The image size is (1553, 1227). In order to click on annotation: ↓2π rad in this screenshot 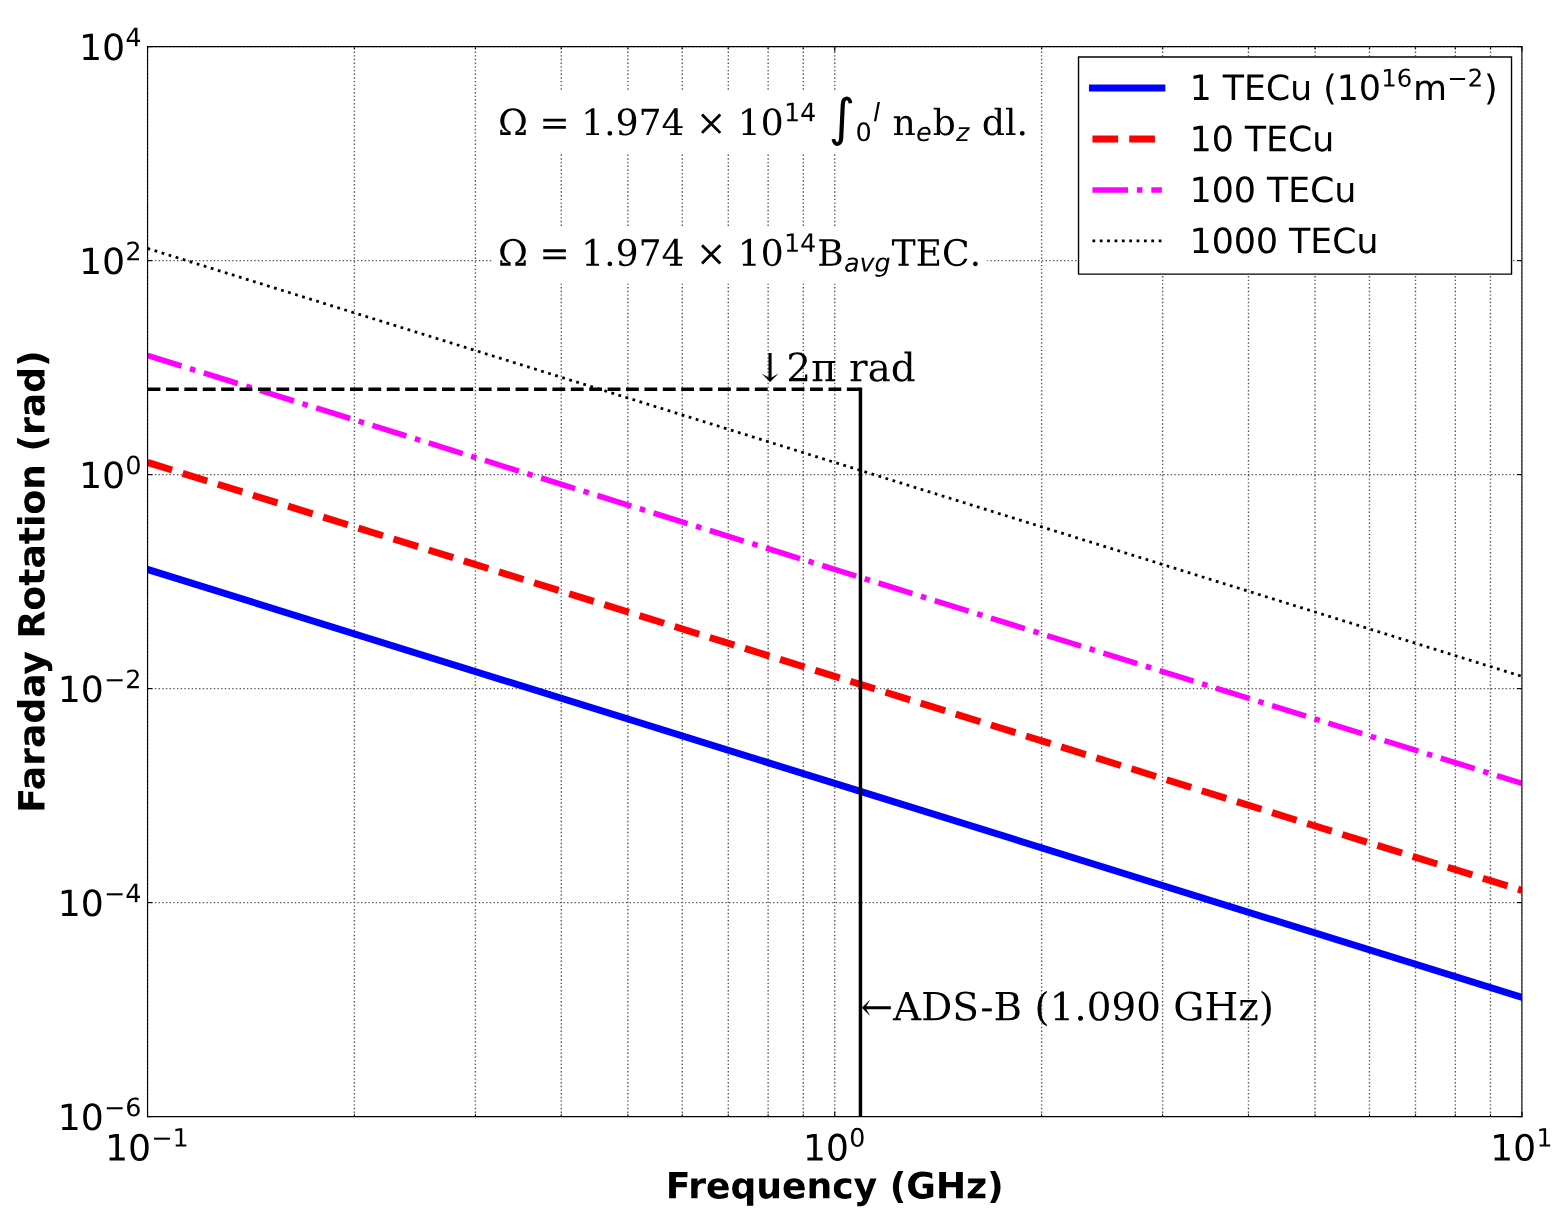, I will do `click(838, 366)`.